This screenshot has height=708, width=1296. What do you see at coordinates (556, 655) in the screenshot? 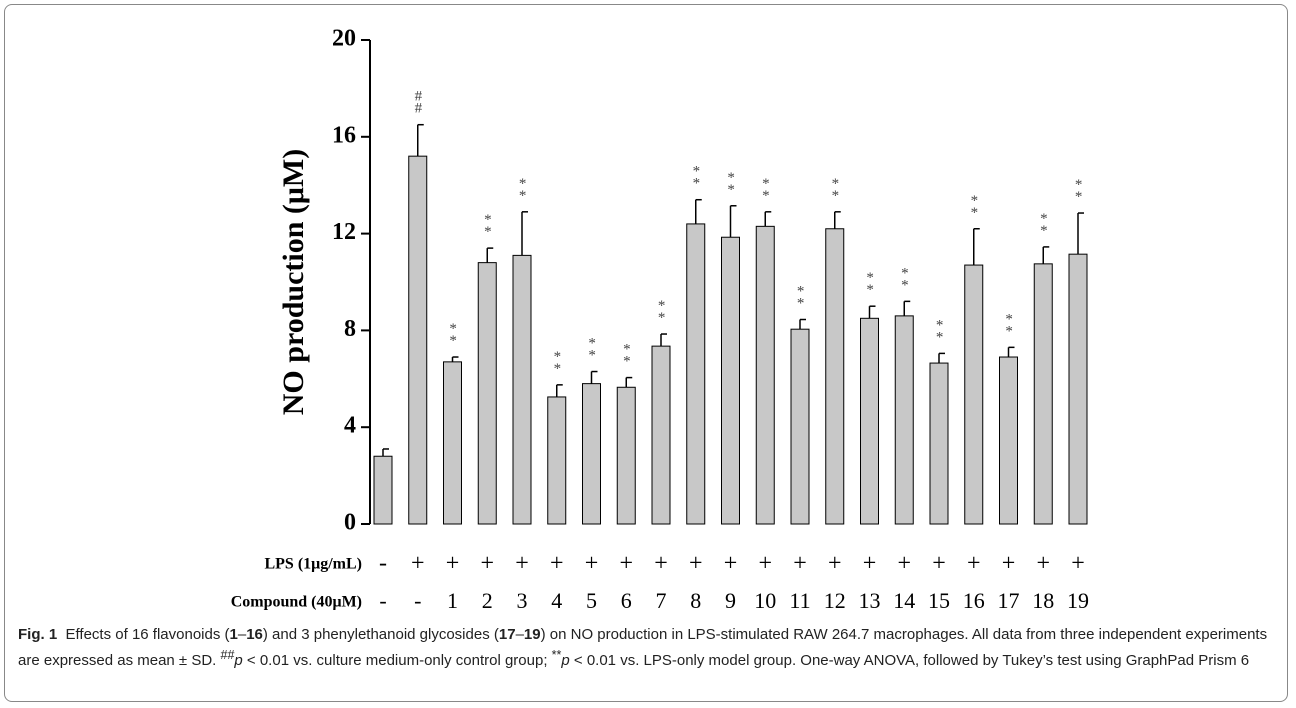
I see `caption-text: **` at bounding box center [556, 655].